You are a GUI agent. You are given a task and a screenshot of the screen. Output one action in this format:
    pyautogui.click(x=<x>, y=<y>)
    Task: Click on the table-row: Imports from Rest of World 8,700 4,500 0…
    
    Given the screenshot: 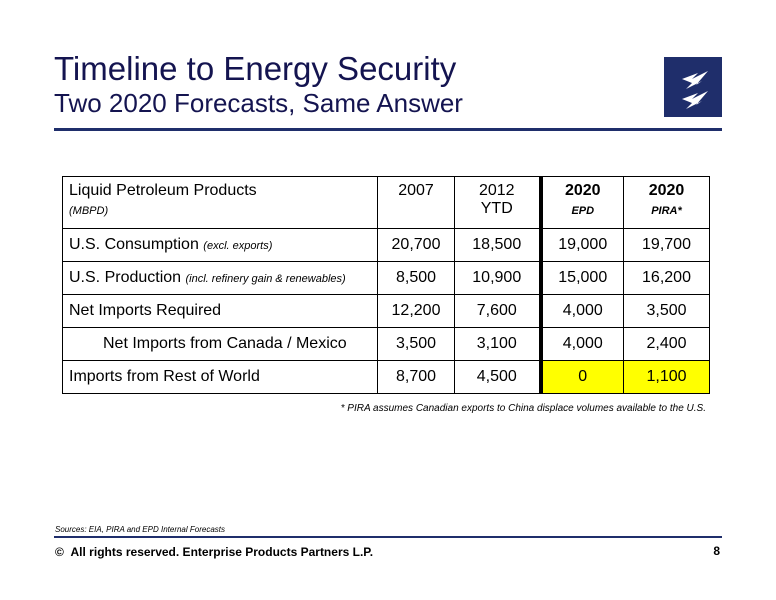 What is the action you would take?
    pyautogui.click(x=386, y=377)
    